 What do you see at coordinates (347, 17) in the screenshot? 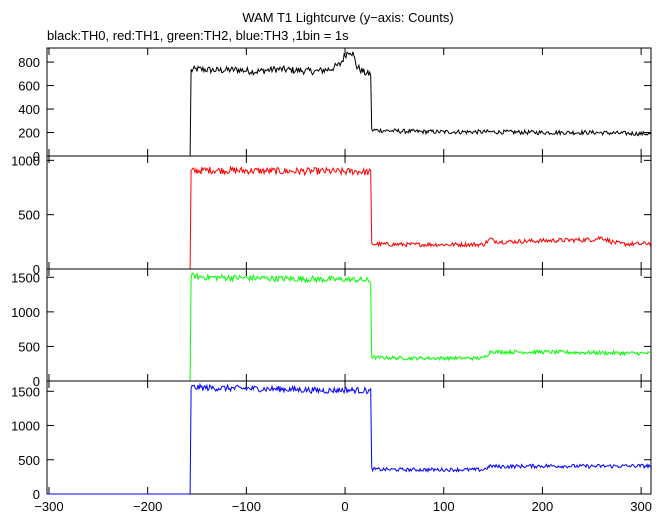
I see `chart-title: WAM T1 Lightcurve (y−axis: Counts)` at bounding box center [347, 17].